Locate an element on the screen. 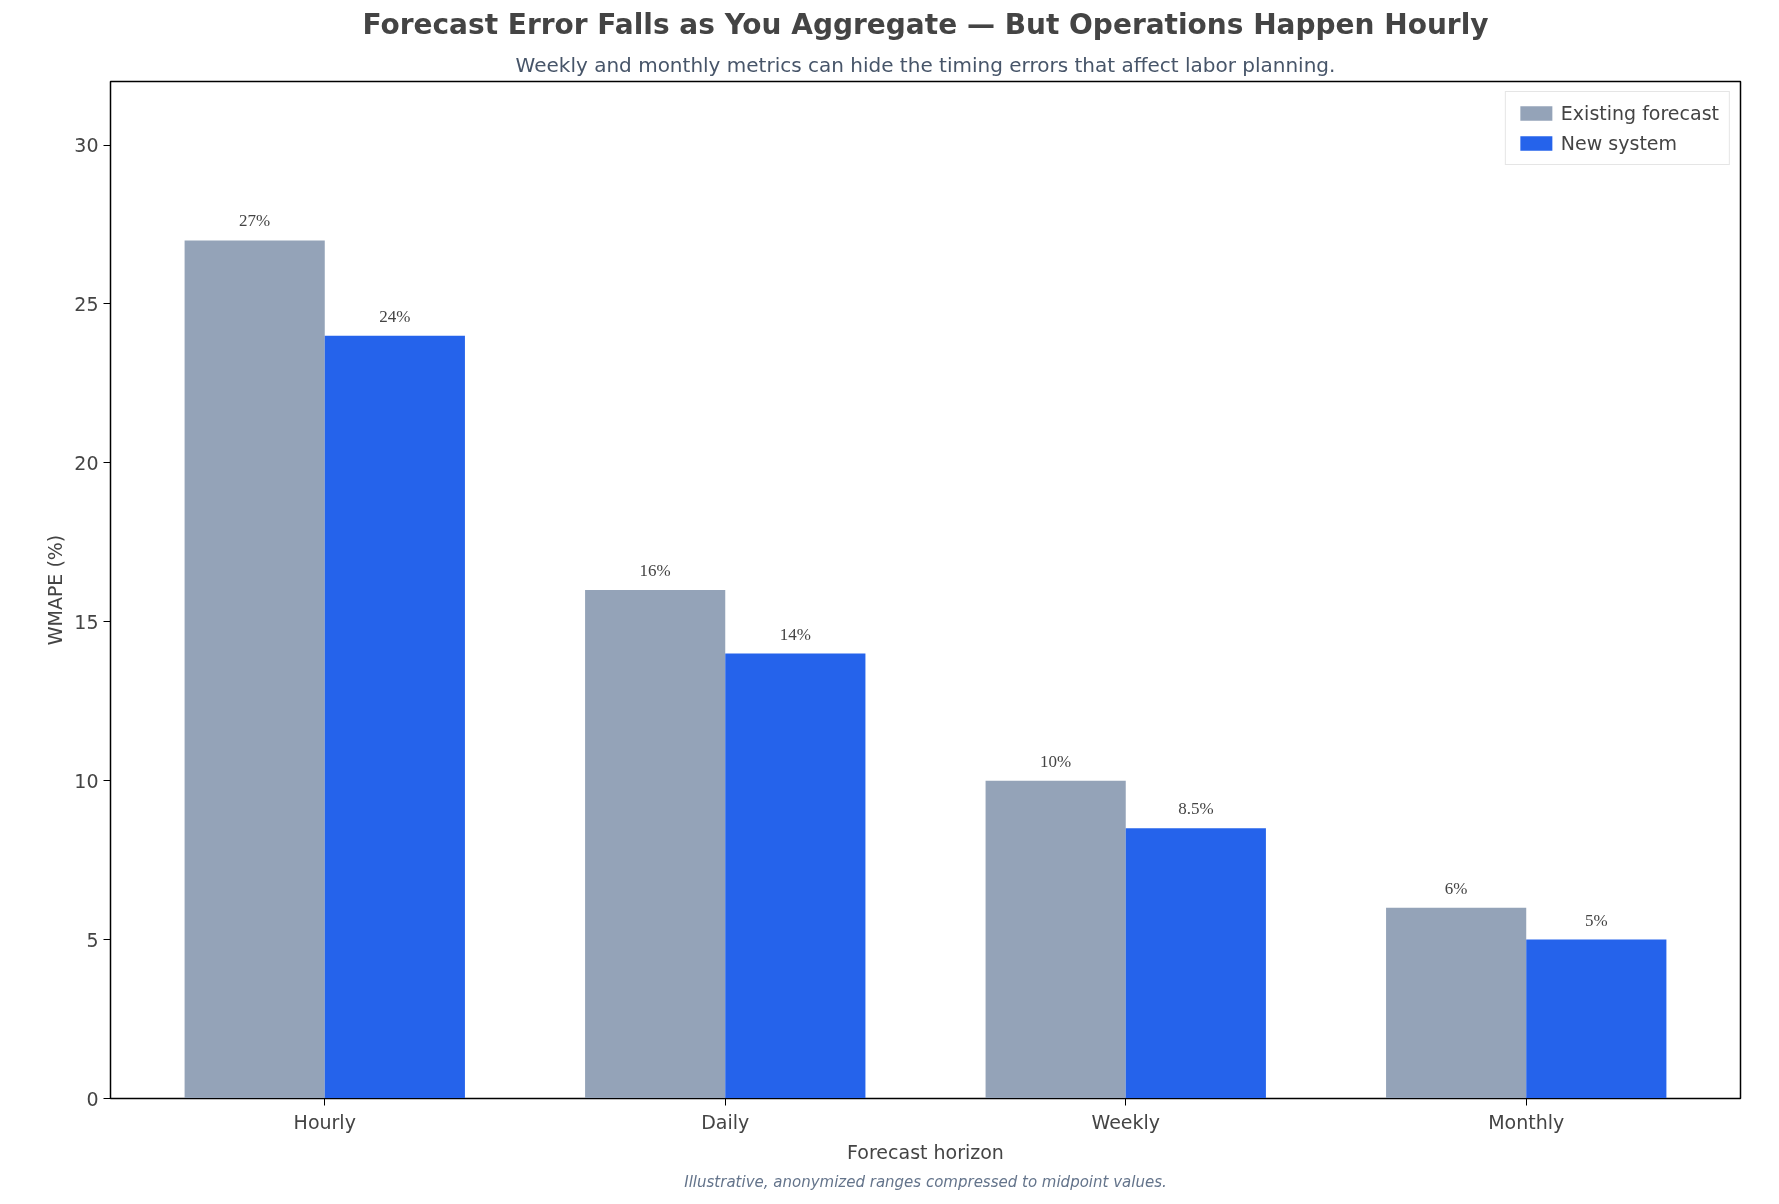 Image resolution: width=1779 pixels, height=1204 pixels. legend-label: New system is located at coordinates (1619, 143).